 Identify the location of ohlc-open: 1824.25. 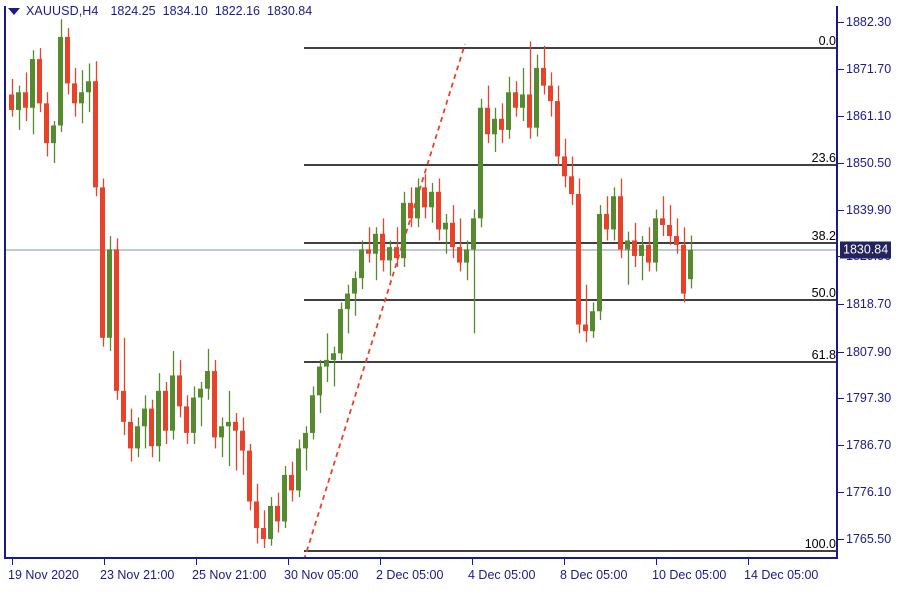
(133, 11).